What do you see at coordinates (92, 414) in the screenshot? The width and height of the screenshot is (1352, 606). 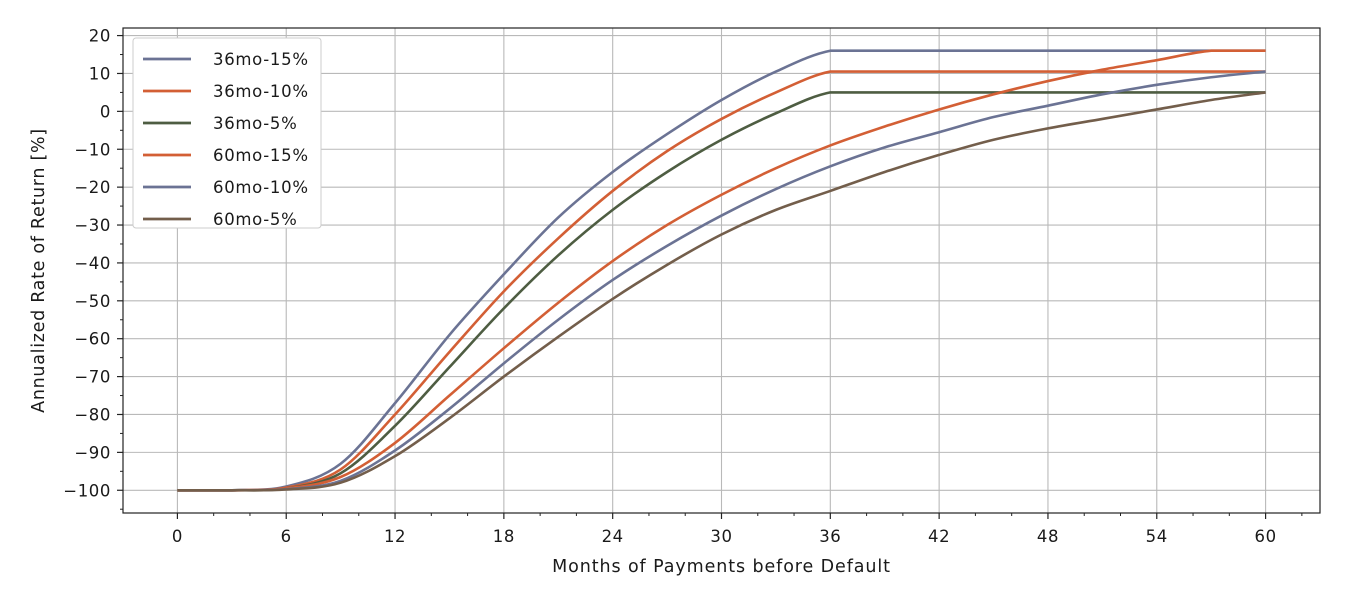 I see `y-tick-label: −80` at bounding box center [92, 414].